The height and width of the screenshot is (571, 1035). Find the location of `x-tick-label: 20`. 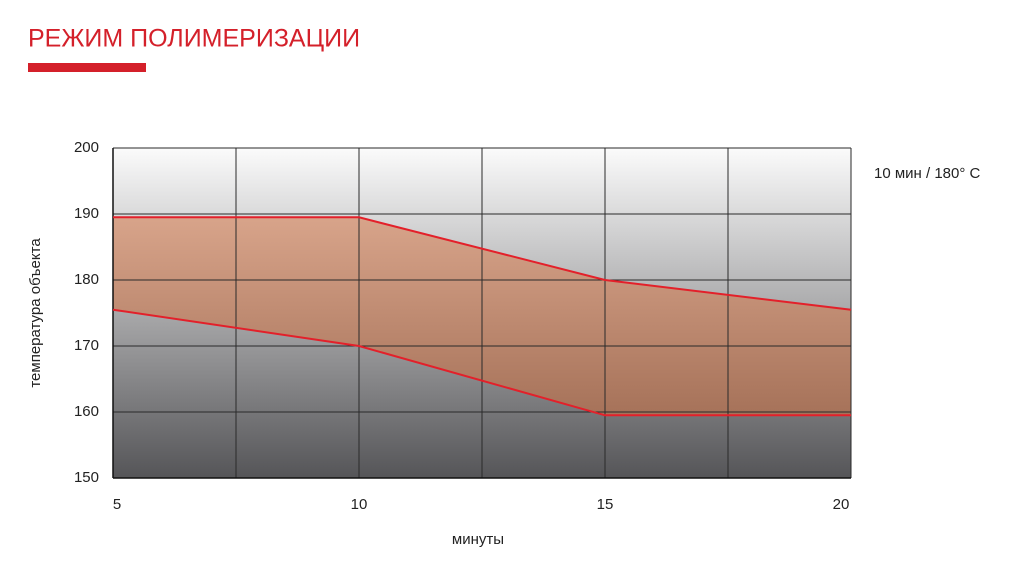

x-tick-label: 20 is located at coordinates (841, 504).